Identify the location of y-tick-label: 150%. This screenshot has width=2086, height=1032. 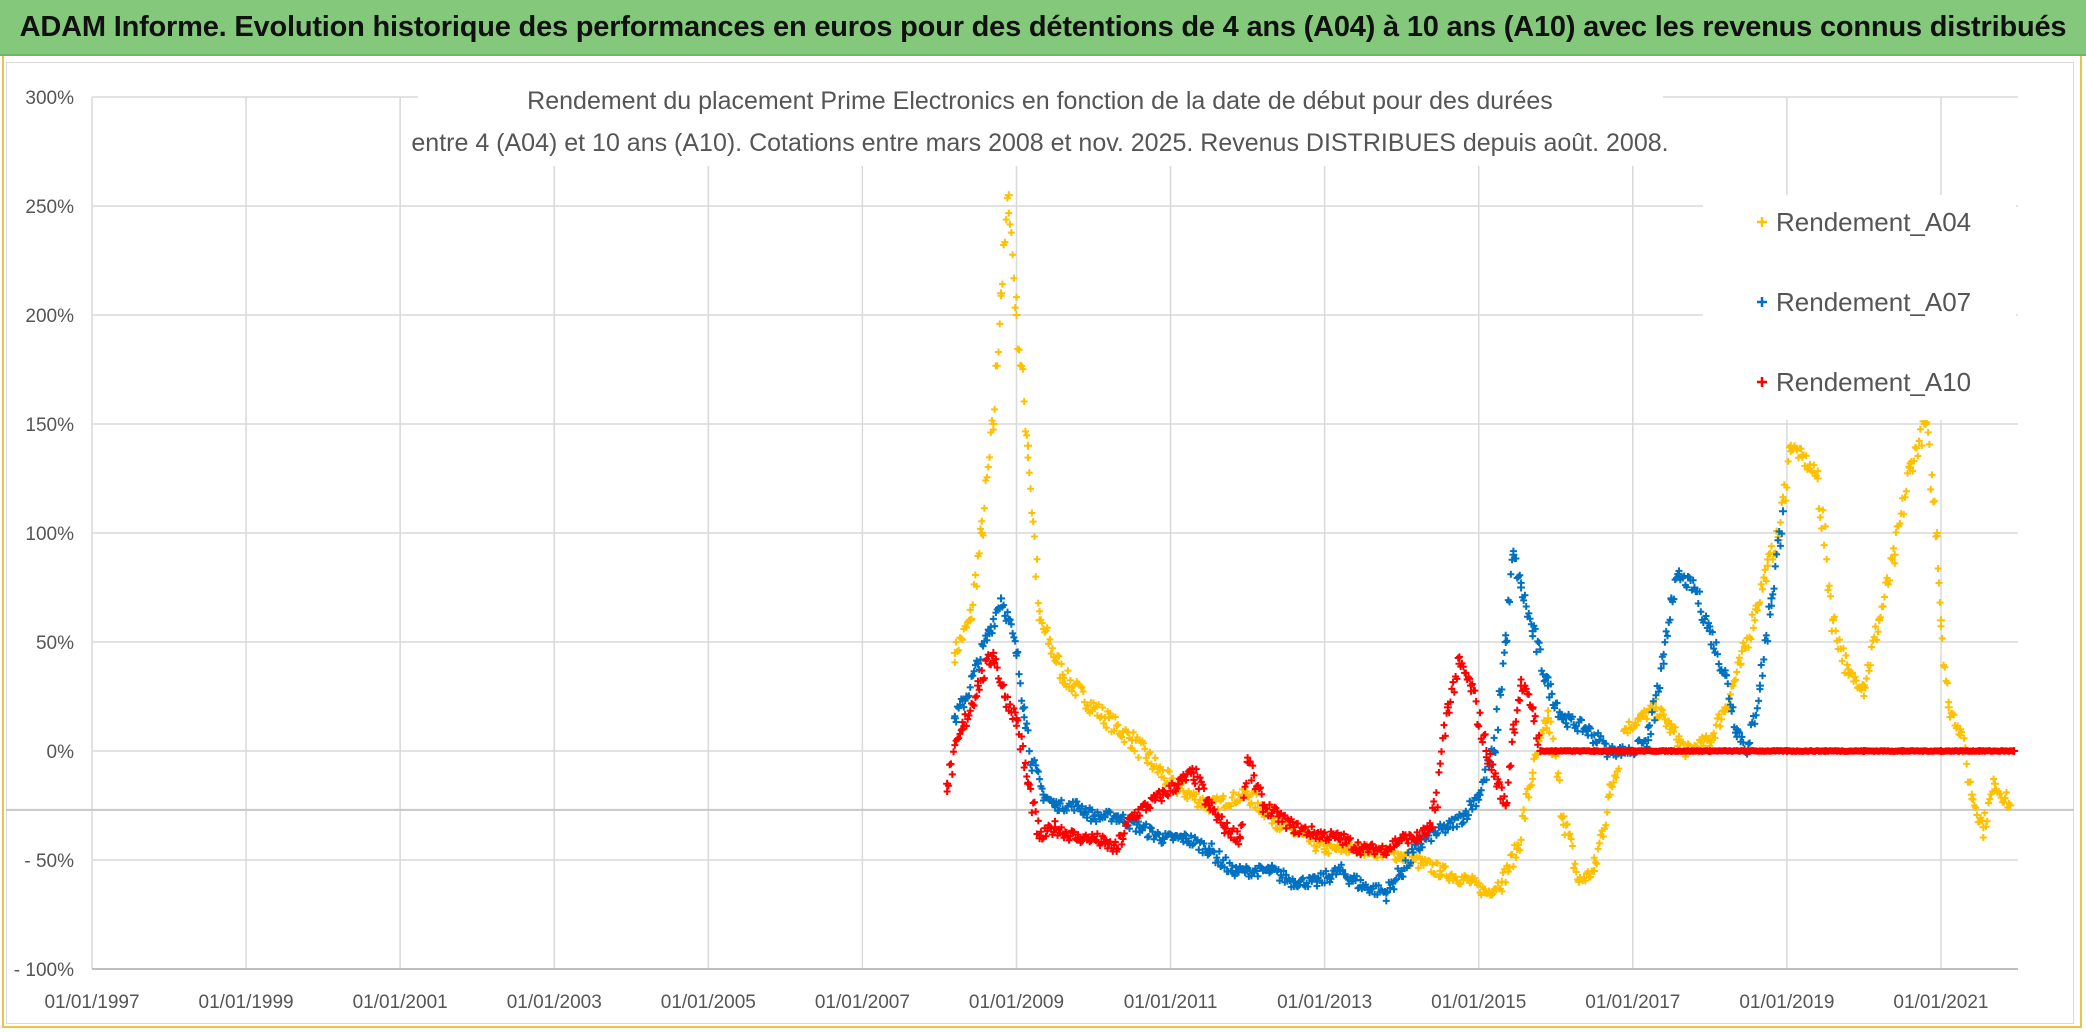
(49, 425).